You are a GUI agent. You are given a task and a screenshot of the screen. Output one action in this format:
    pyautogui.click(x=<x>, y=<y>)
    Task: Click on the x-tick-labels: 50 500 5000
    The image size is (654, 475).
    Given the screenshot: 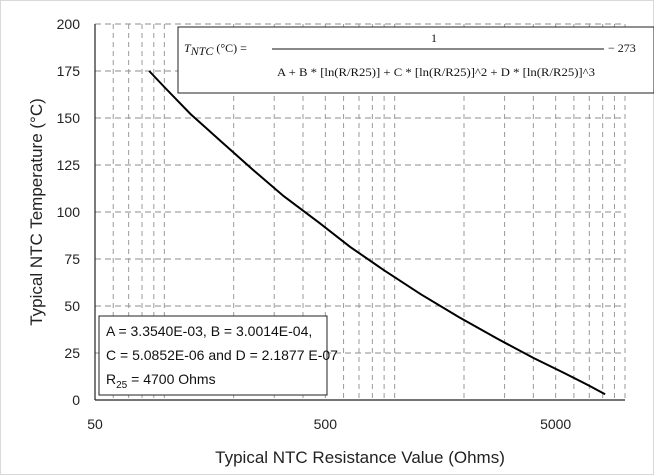 What is the action you would take?
    pyautogui.click(x=329, y=424)
    